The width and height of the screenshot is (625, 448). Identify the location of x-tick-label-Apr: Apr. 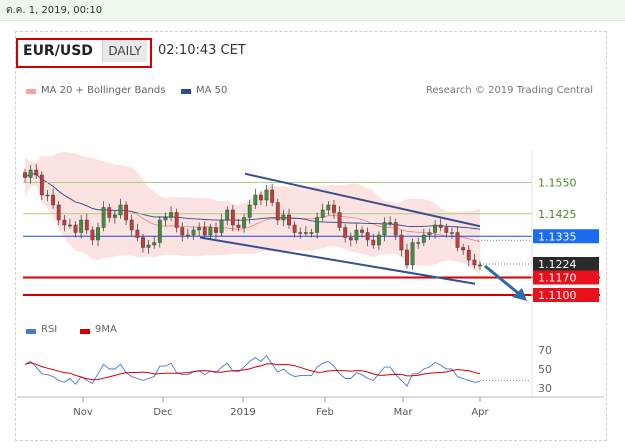
(480, 412).